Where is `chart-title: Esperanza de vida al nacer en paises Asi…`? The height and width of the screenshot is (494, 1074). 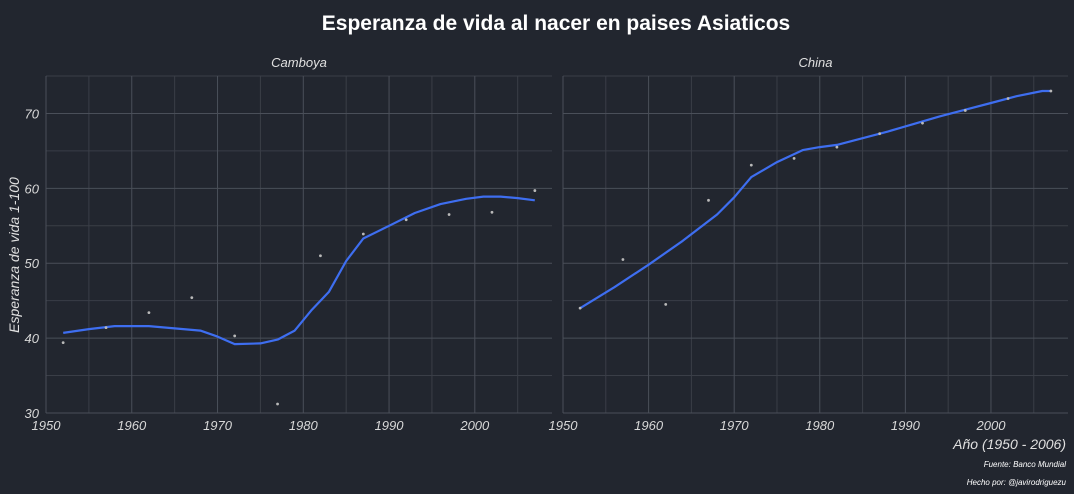 chart-title: Esperanza de vida al nacer en paises Asi… is located at coordinates (556, 23).